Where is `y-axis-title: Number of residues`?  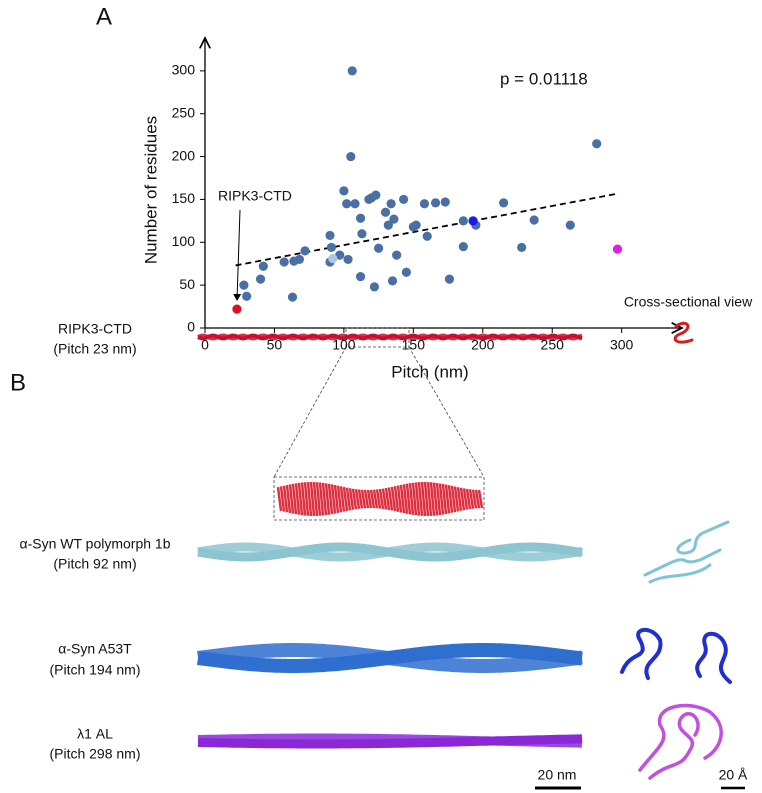
y-axis-title: Number of residues is located at coordinates (150, 190).